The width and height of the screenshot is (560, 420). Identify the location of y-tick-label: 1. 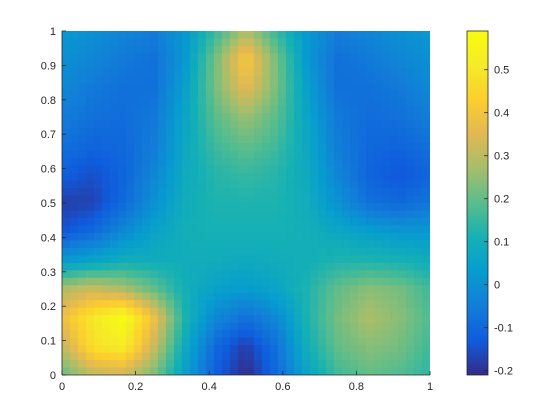
(53, 32).